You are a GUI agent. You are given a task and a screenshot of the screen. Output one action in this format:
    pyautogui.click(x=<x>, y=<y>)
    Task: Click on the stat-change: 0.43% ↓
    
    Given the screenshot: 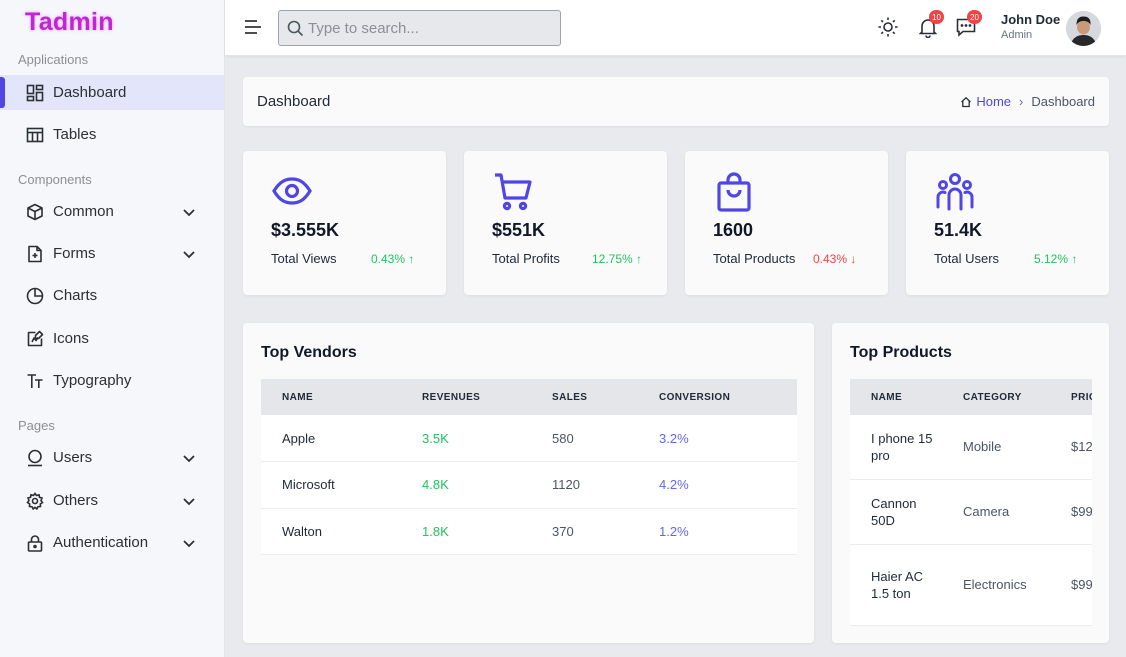 What is the action you would take?
    pyautogui.click(x=834, y=259)
    